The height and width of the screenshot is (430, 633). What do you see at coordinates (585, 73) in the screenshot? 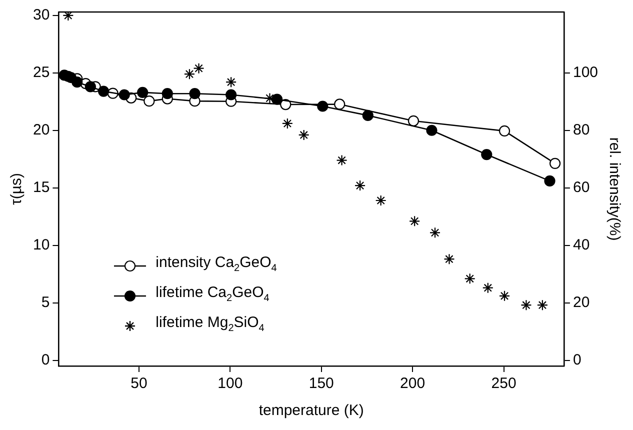
I see `y2-tick-label: 100` at bounding box center [585, 73].